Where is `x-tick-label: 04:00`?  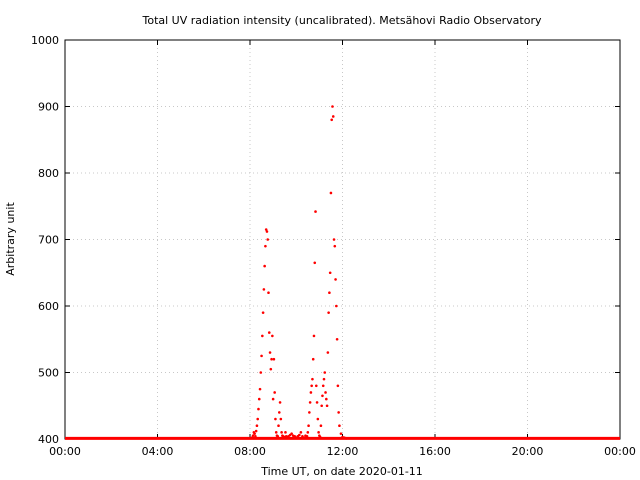
x-tick-label: 04:00 is located at coordinates (158, 451).